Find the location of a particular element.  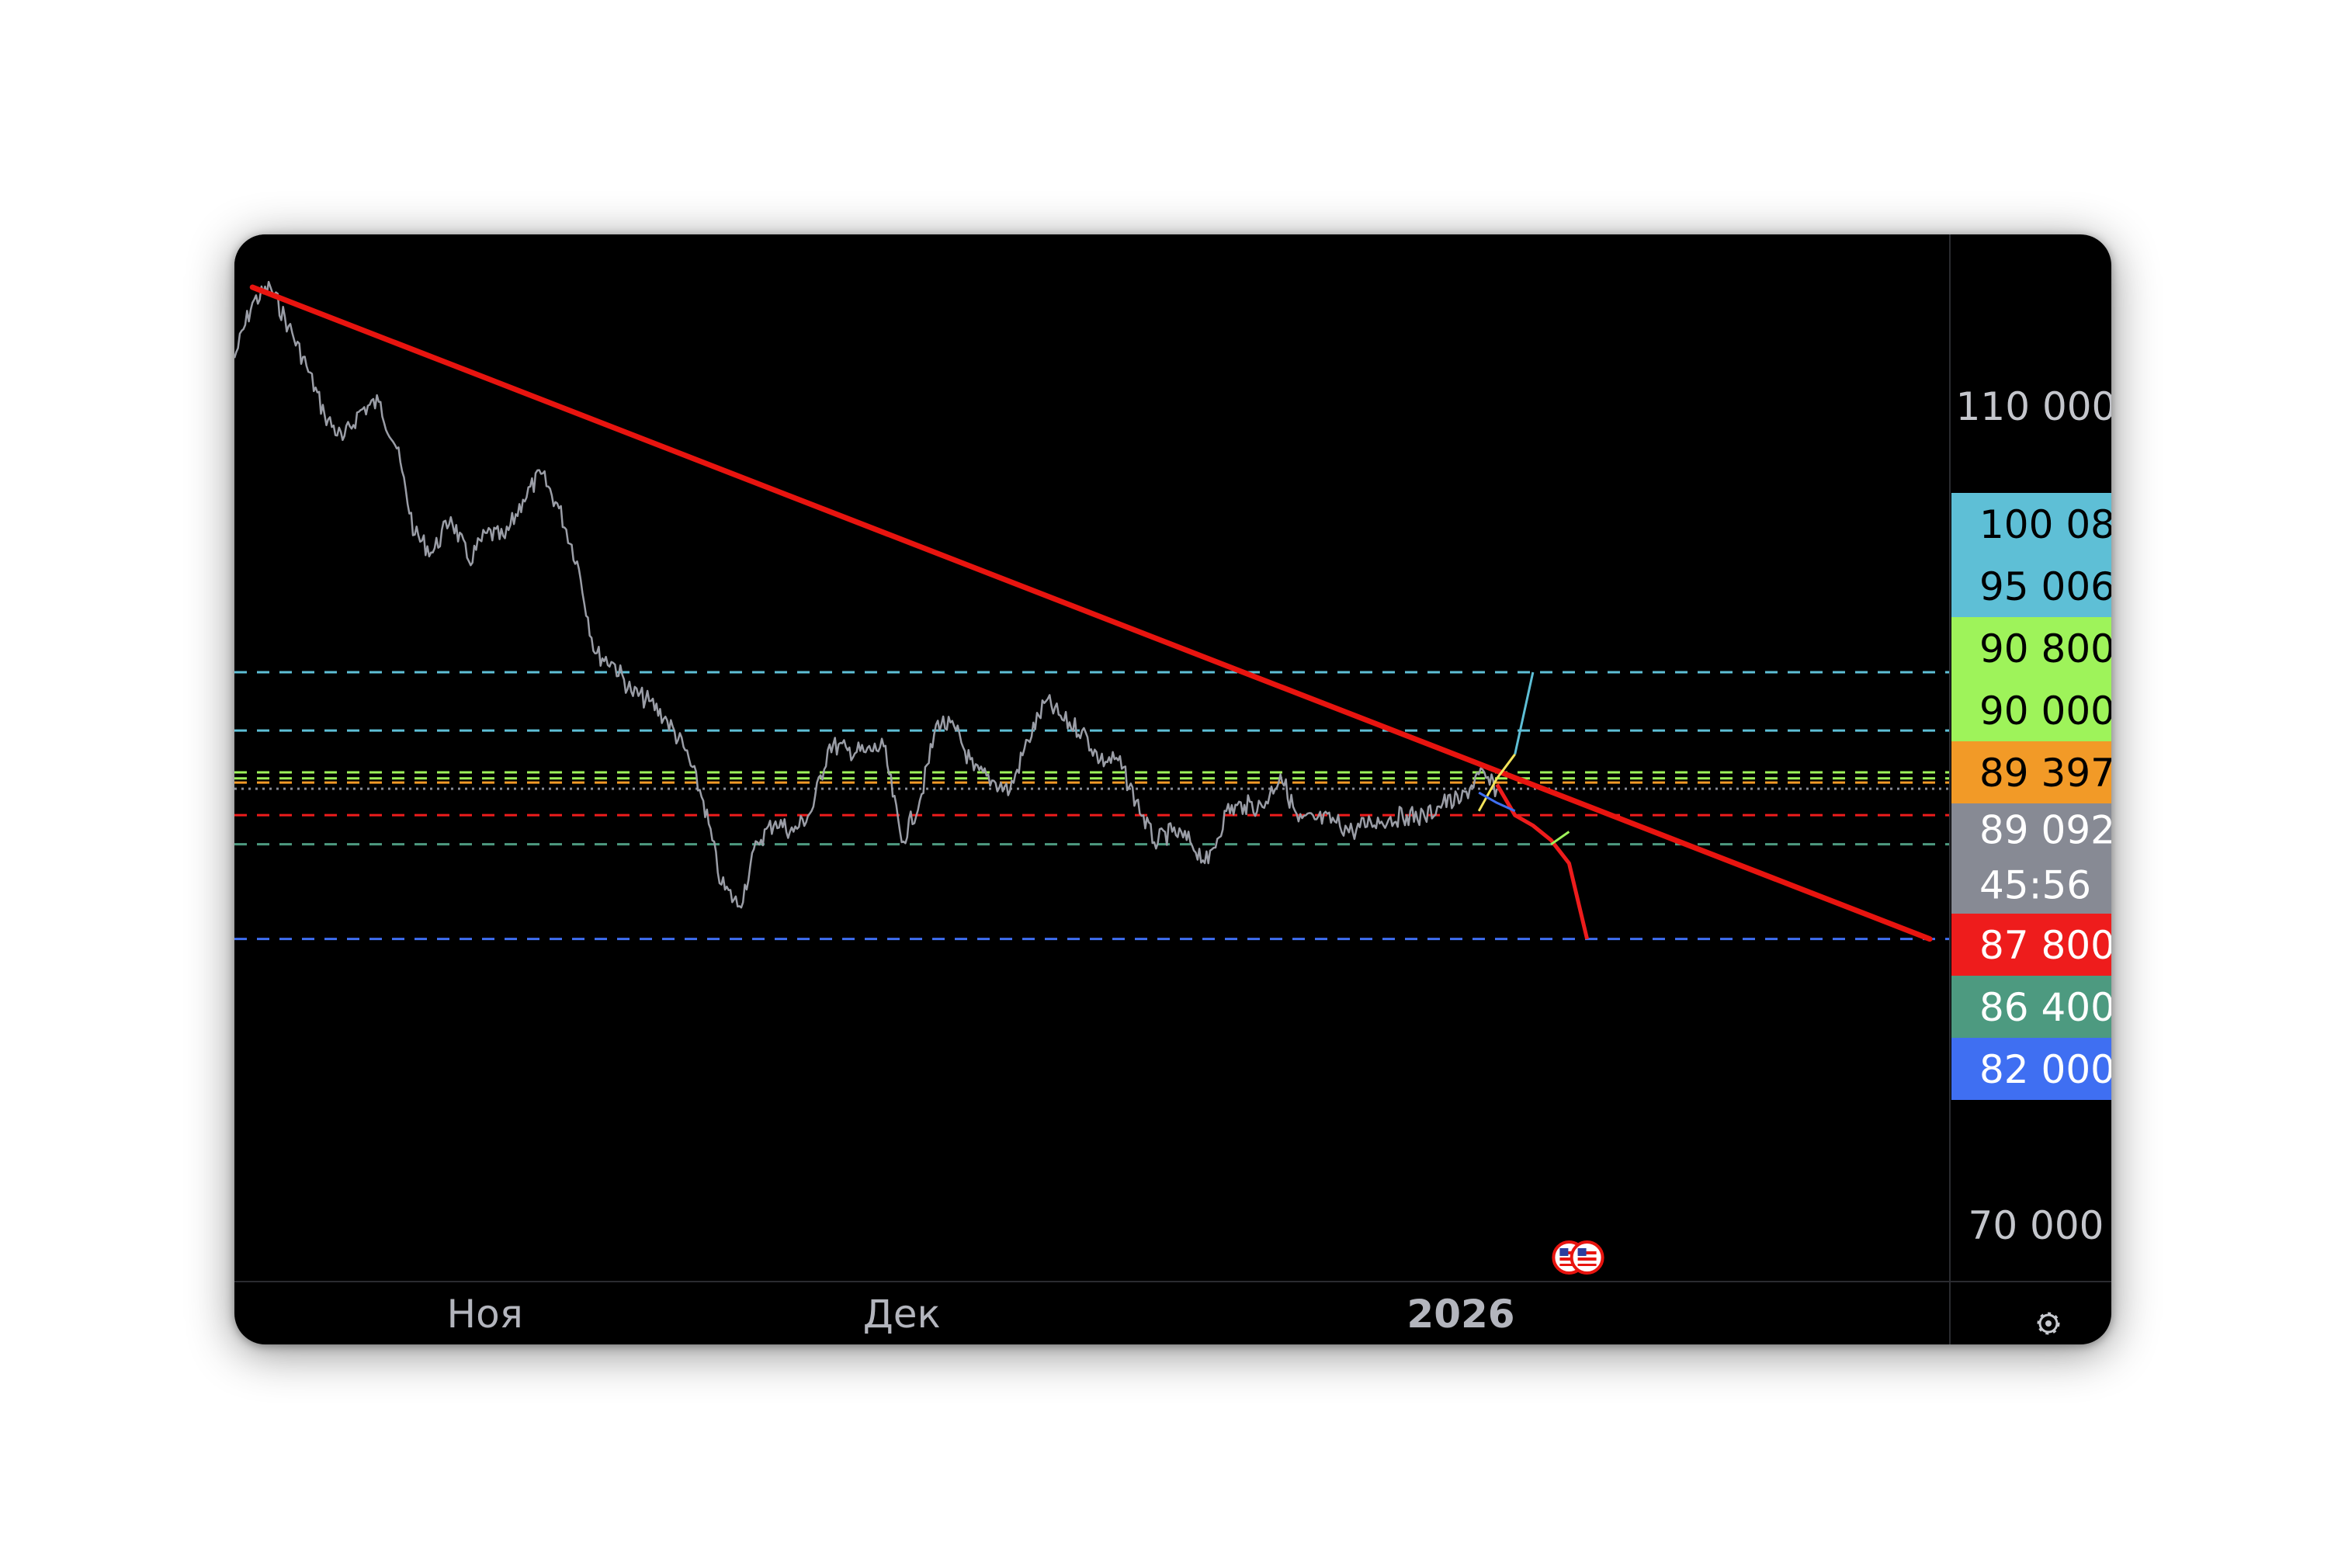

price-tag-label-7: 87 800 is located at coordinates (2045, 945).